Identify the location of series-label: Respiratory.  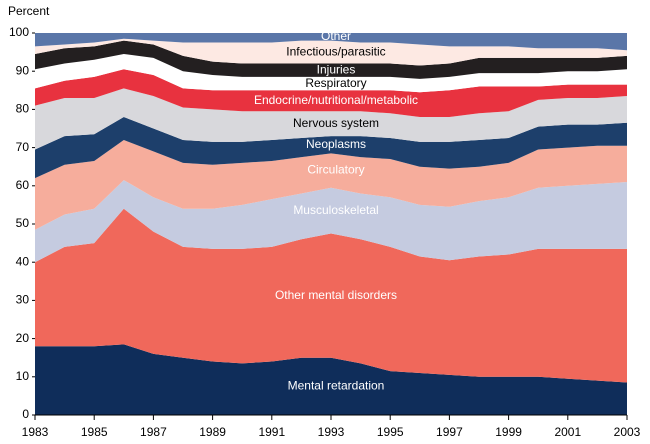
(335, 83).